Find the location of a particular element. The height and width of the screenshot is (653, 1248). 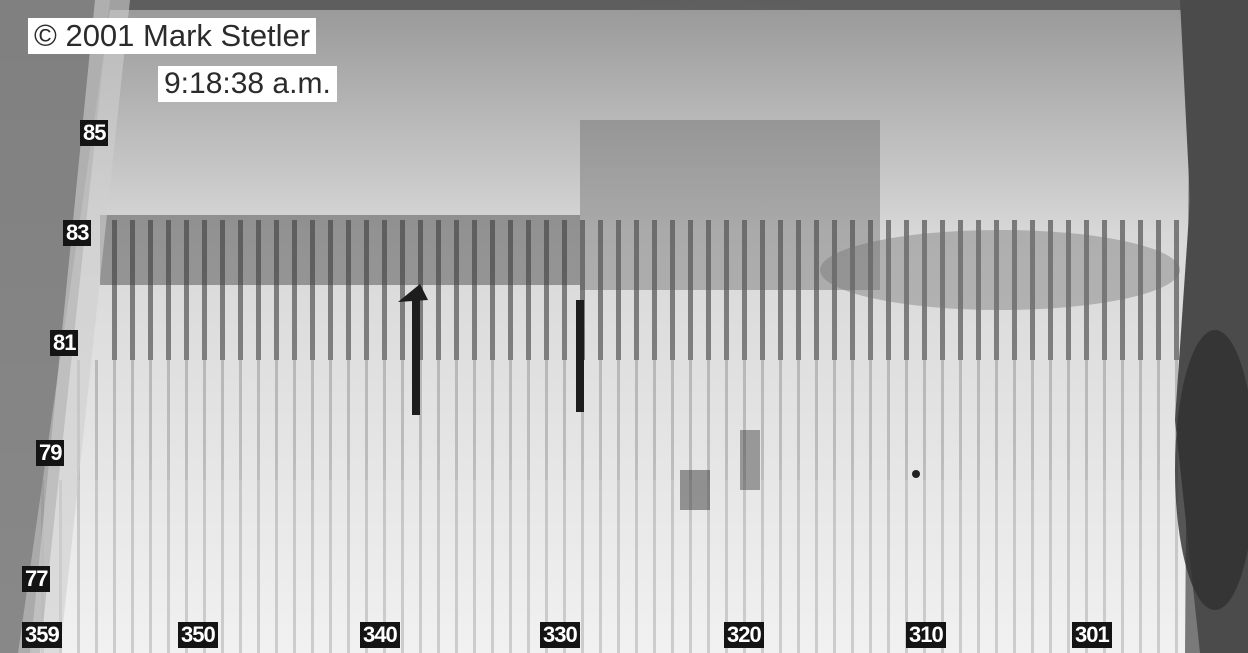

floor-label-79: 79 is located at coordinates (50, 453).